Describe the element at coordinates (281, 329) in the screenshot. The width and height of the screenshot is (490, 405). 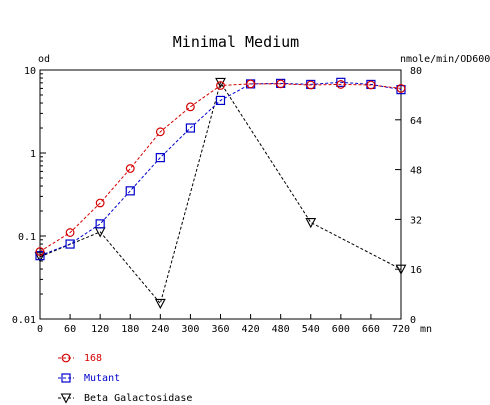
I see `x-tick-label: 480` at that location.